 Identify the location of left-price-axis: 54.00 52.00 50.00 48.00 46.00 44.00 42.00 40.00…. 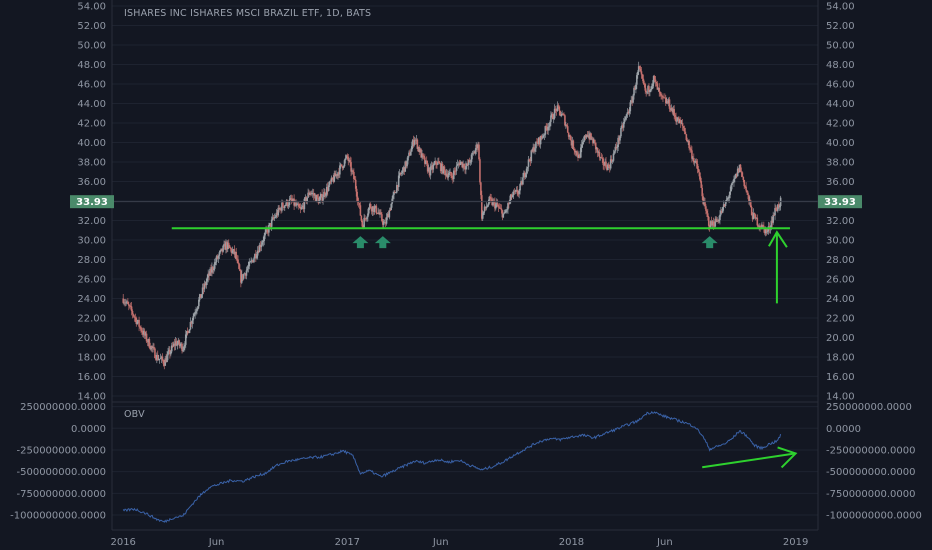
(95, 265).